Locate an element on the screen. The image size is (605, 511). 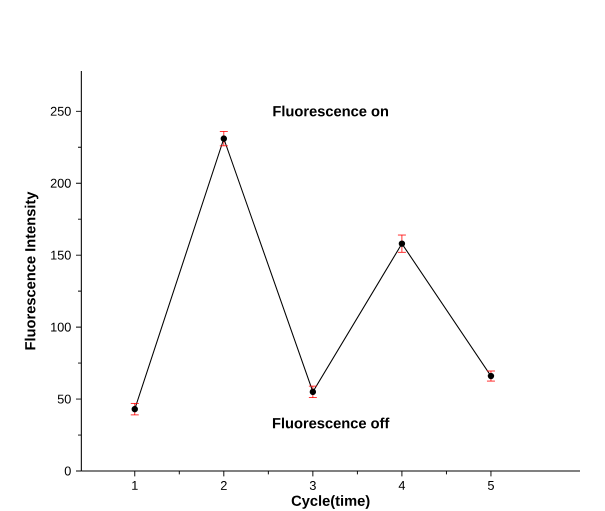
y-tick-label: 200 is located at coordinates (60, 183).